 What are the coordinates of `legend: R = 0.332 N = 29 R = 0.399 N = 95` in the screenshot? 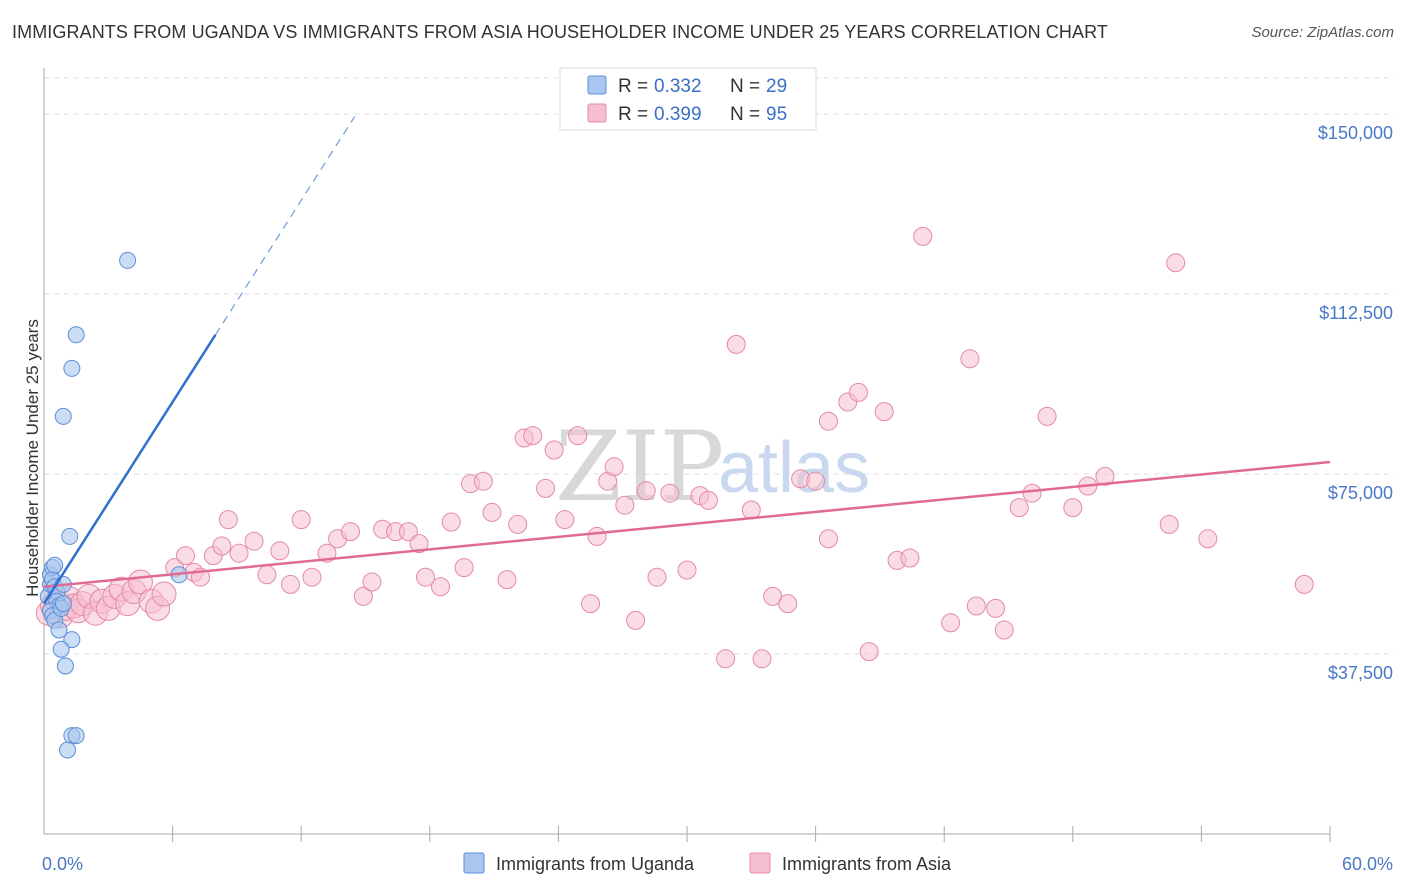 It's located at (688, 99).